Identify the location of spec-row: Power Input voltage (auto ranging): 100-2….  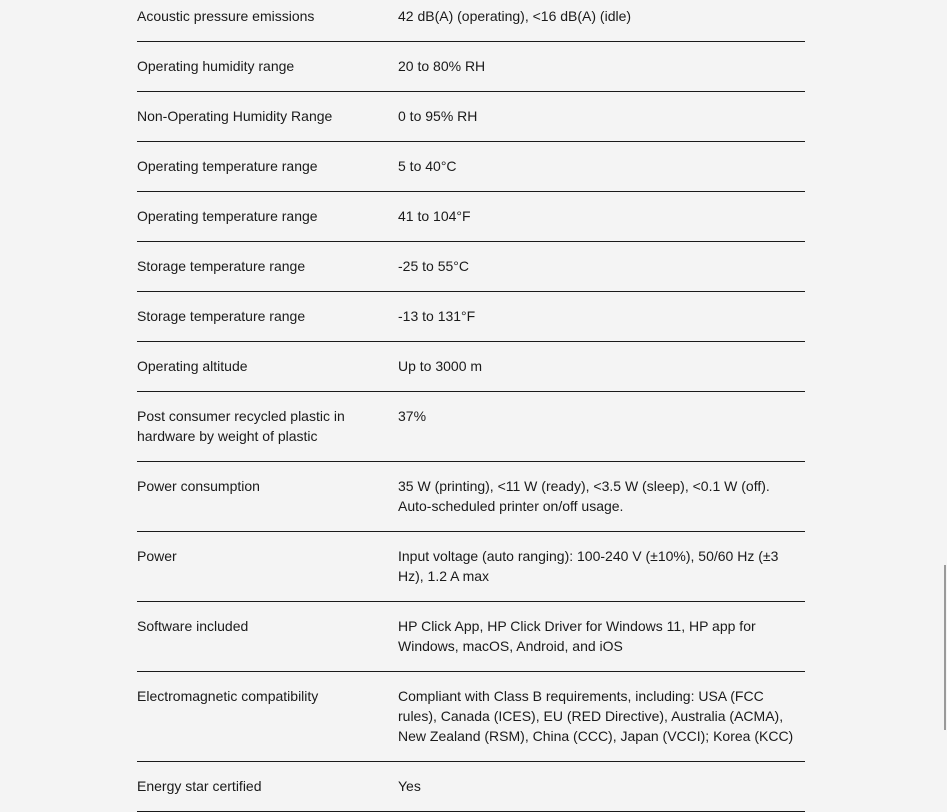
(471, 567).